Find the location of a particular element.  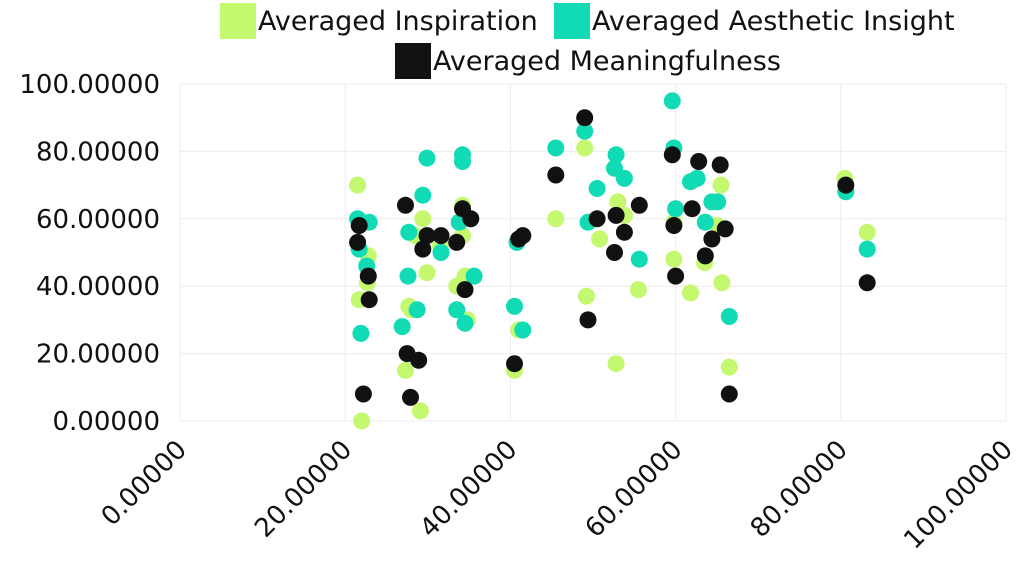

legend-label-1: Averaged Aesthetic Insight is located at coordinates (773, 21).